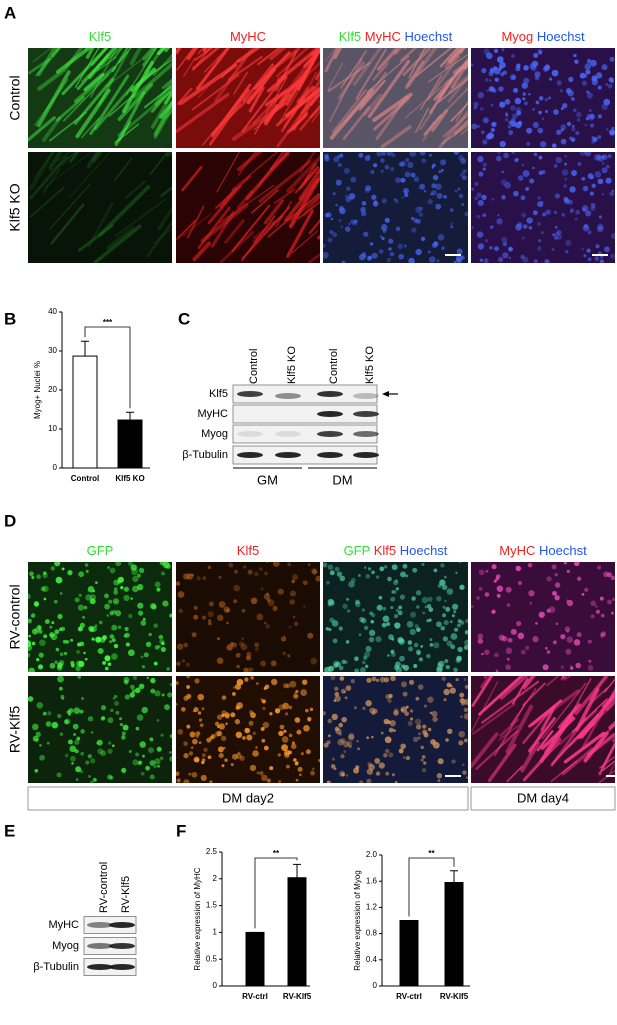  Describe the element at coordinates (248, 797) in the screenshot. I see `condition-label: DM day2` at that location.